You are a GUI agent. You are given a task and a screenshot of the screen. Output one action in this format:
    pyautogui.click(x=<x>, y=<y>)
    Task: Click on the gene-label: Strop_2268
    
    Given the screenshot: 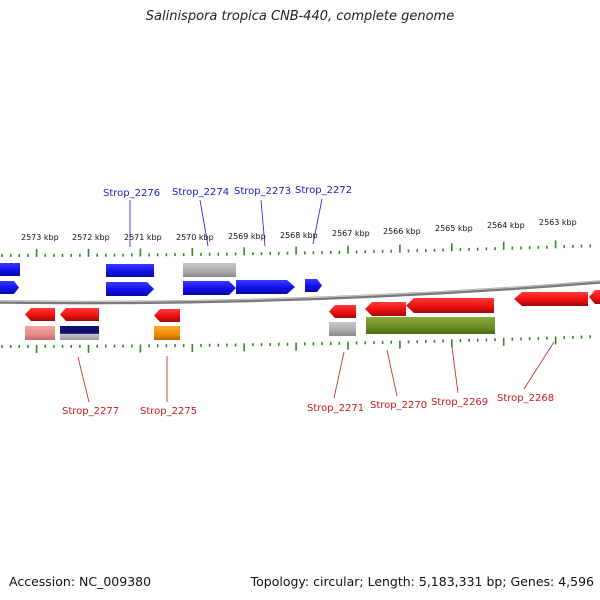 What is the action you would take?
    pyautogui.click(x=525, y=398)
    